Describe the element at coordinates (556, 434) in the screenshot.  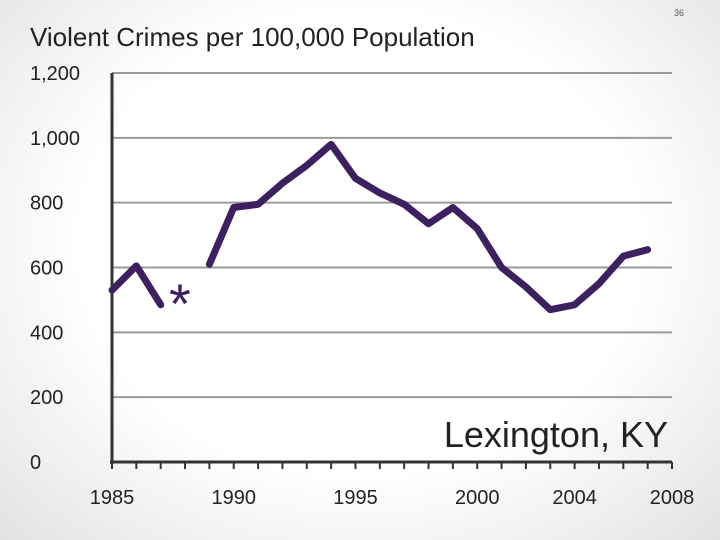
I see `location-annotation: Lexington, KY` at that location.